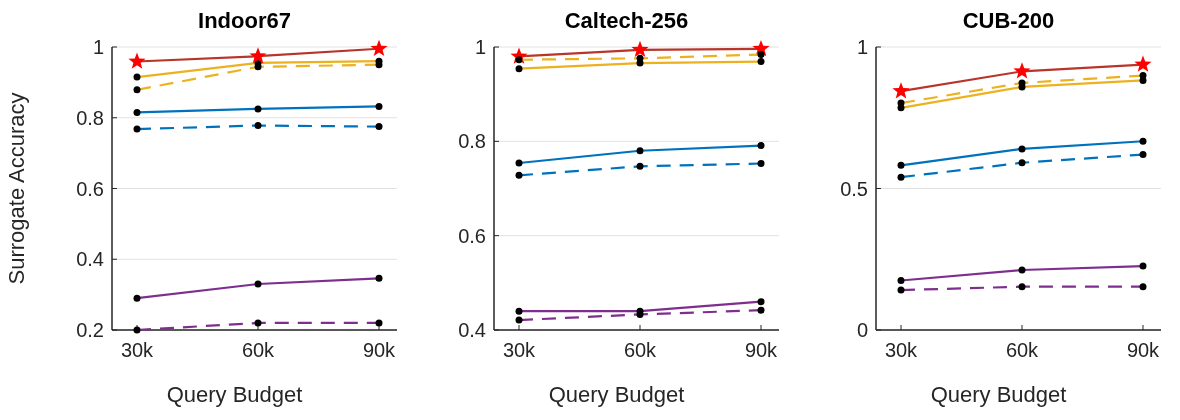 The image size is (1180, 420). Describe the element at coordinates (16, 188) in the screenshot. I see `y-axis-title: Surrogate Accuracy` at that location.